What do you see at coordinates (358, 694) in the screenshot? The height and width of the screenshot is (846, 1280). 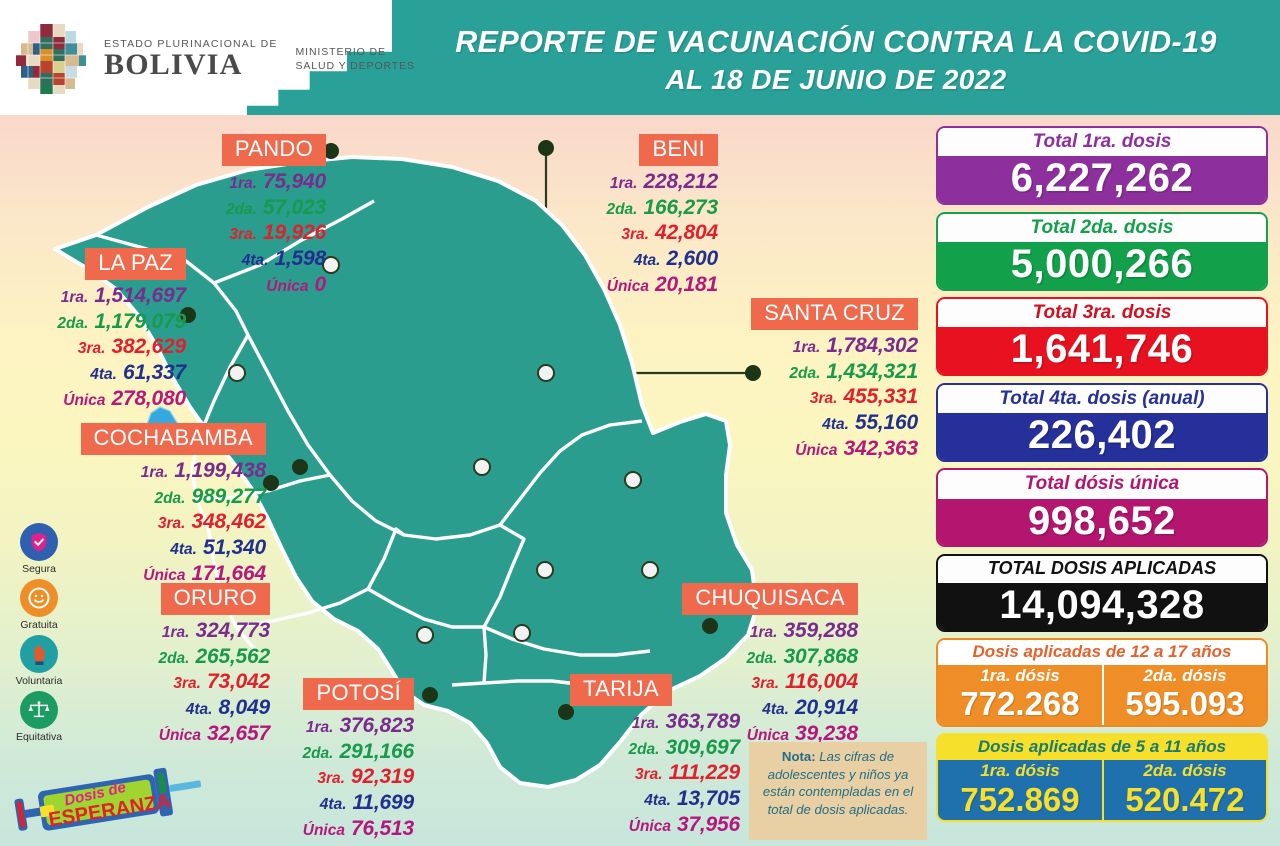 I see `dept-name-potosi: POTOSÍ` at bounding box center [358, 694].